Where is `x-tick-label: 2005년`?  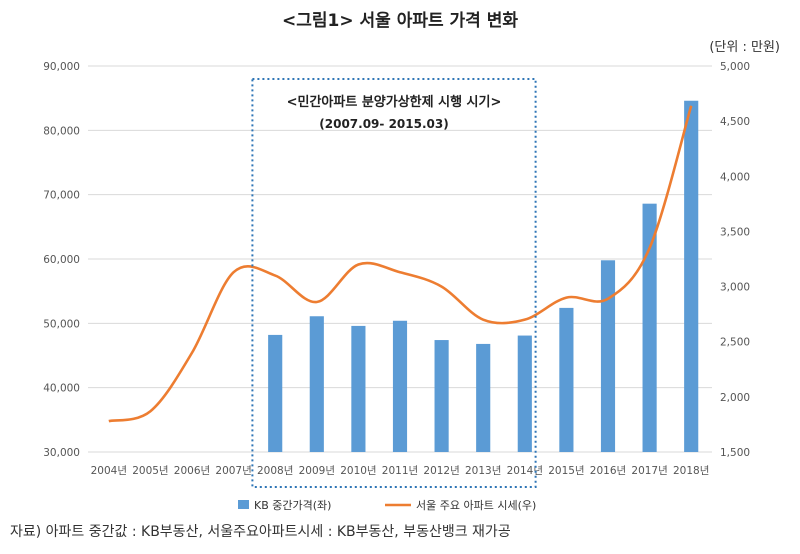
x-tick-label: 2005년 is located at coordinates (150, 471).